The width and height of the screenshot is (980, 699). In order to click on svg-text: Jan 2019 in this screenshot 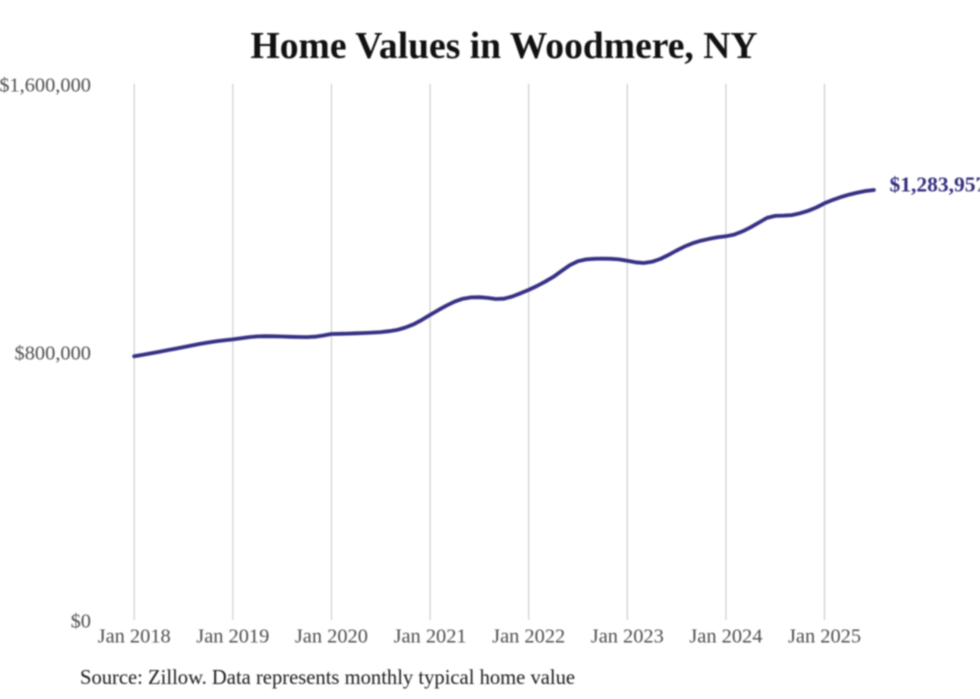, I will do `click(232, 637)`.